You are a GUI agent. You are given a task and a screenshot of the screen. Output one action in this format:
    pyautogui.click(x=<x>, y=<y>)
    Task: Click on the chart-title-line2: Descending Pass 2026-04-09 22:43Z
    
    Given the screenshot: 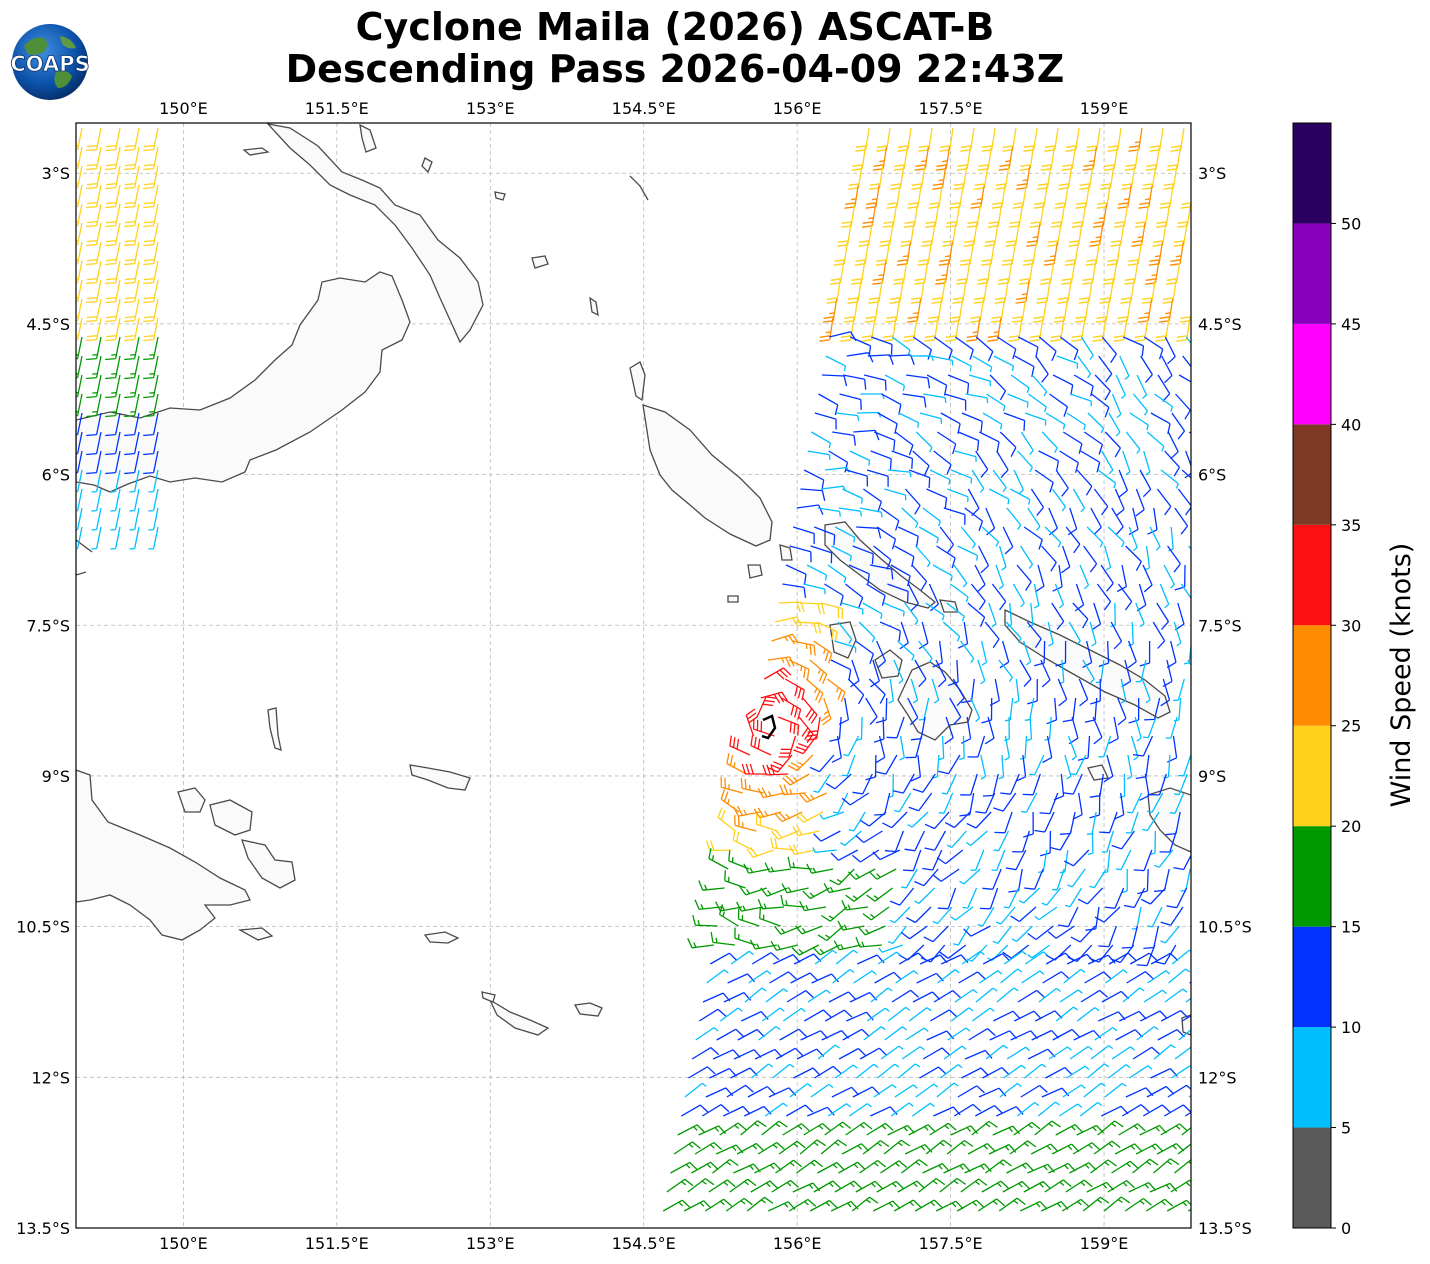 What is the action you would take?
    pyautogui.click(x=675, y=69)
    